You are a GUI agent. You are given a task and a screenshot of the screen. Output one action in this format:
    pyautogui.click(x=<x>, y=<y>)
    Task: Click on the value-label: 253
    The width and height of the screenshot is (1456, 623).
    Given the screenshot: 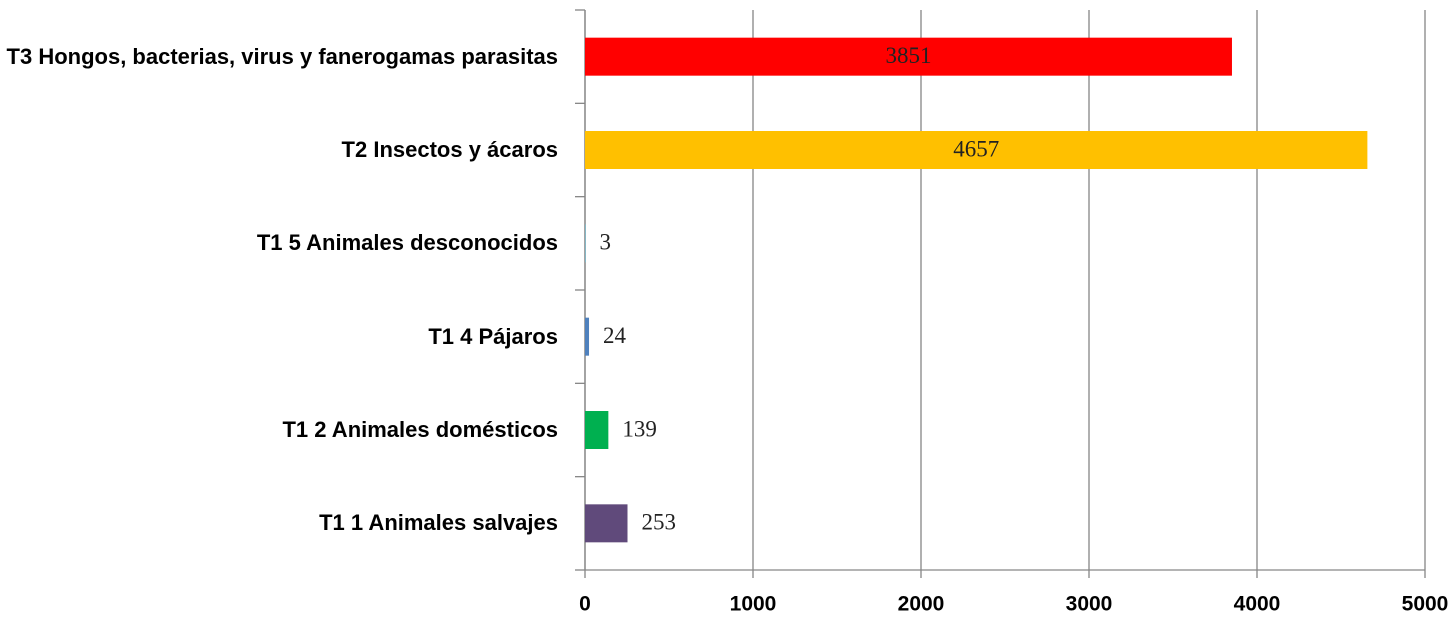 What is the action you would take?
    pyautogui.click(x=659, y=522)
    